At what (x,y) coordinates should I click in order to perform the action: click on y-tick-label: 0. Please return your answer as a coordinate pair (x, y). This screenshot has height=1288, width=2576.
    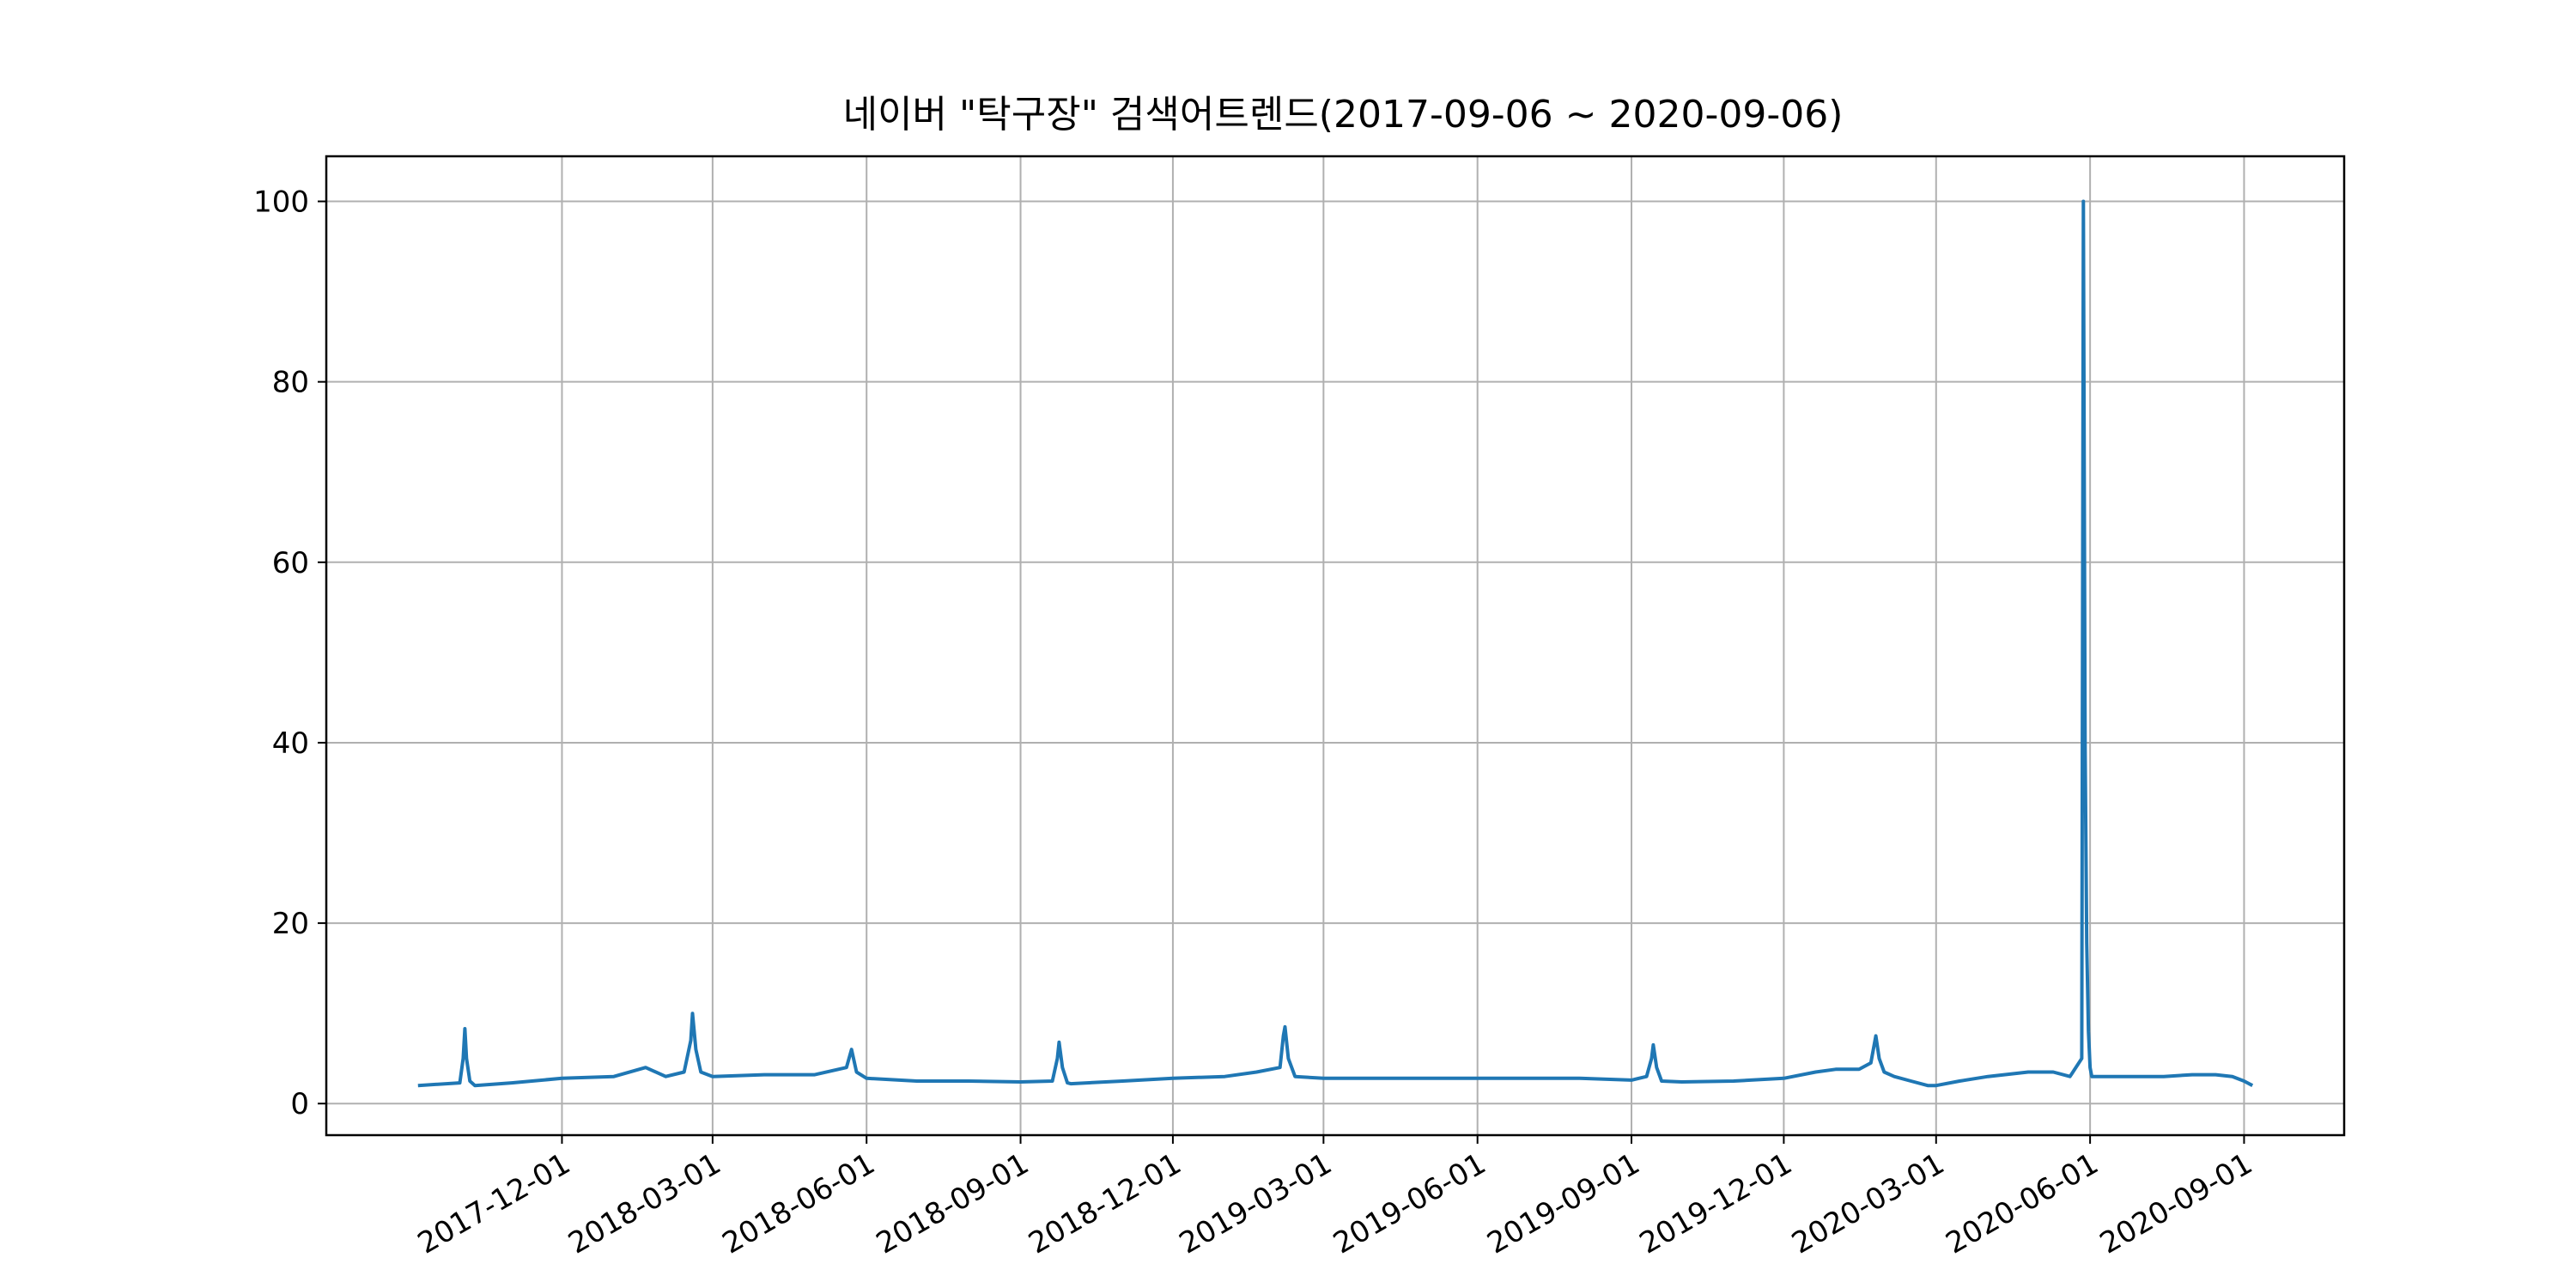
    Looking at the image, I should click on (300, 1104).